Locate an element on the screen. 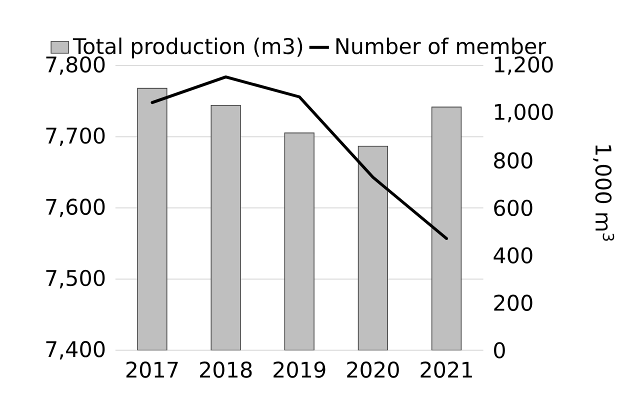 This screenshot has width=633, height=396. y2-tick-label: 1,000 is located at coordinates (523, 113).